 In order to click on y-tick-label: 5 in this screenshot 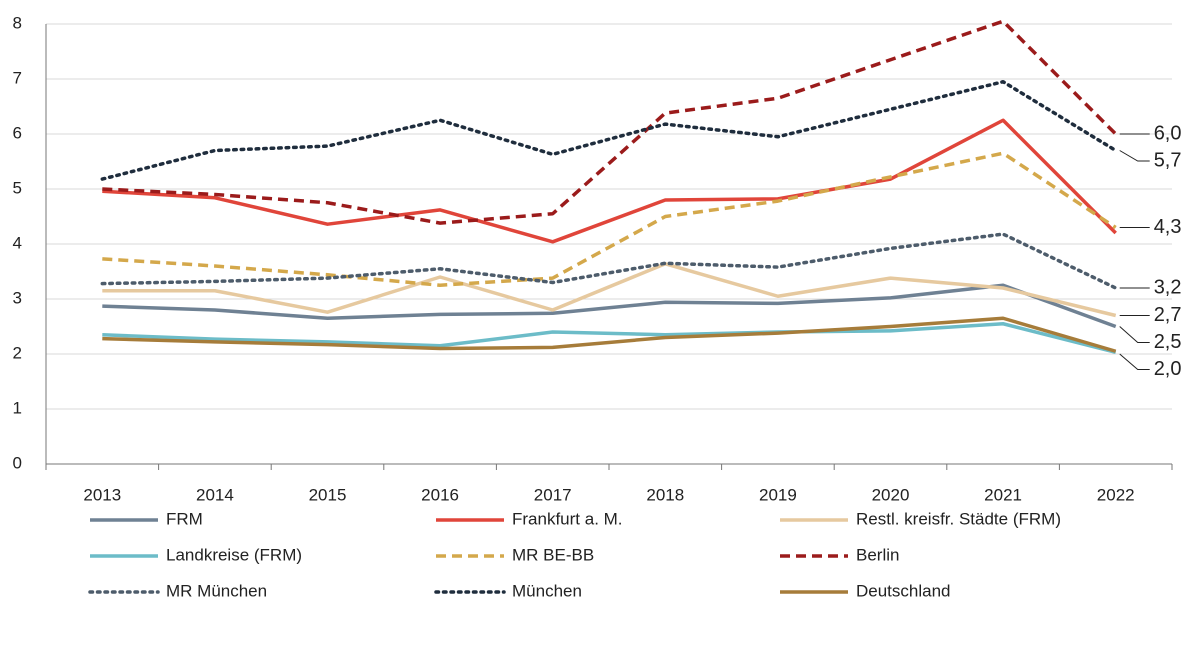, I will do `click(17, 187)`.